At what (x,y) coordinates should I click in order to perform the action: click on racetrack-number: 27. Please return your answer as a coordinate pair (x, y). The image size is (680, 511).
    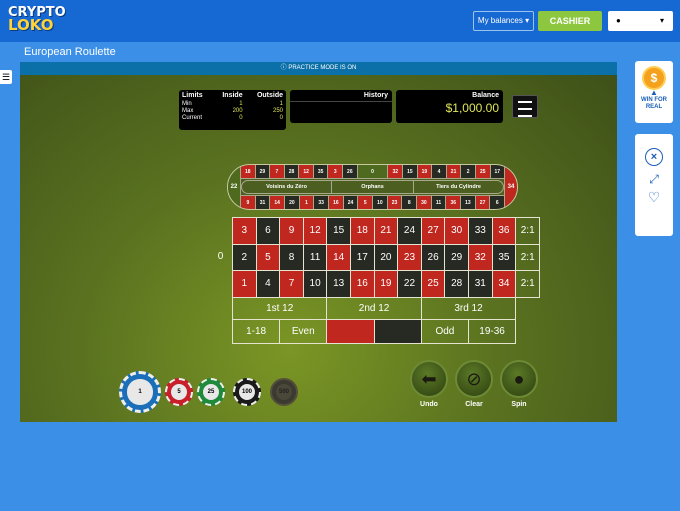
    Looking at the image, I should click on (483, 202).